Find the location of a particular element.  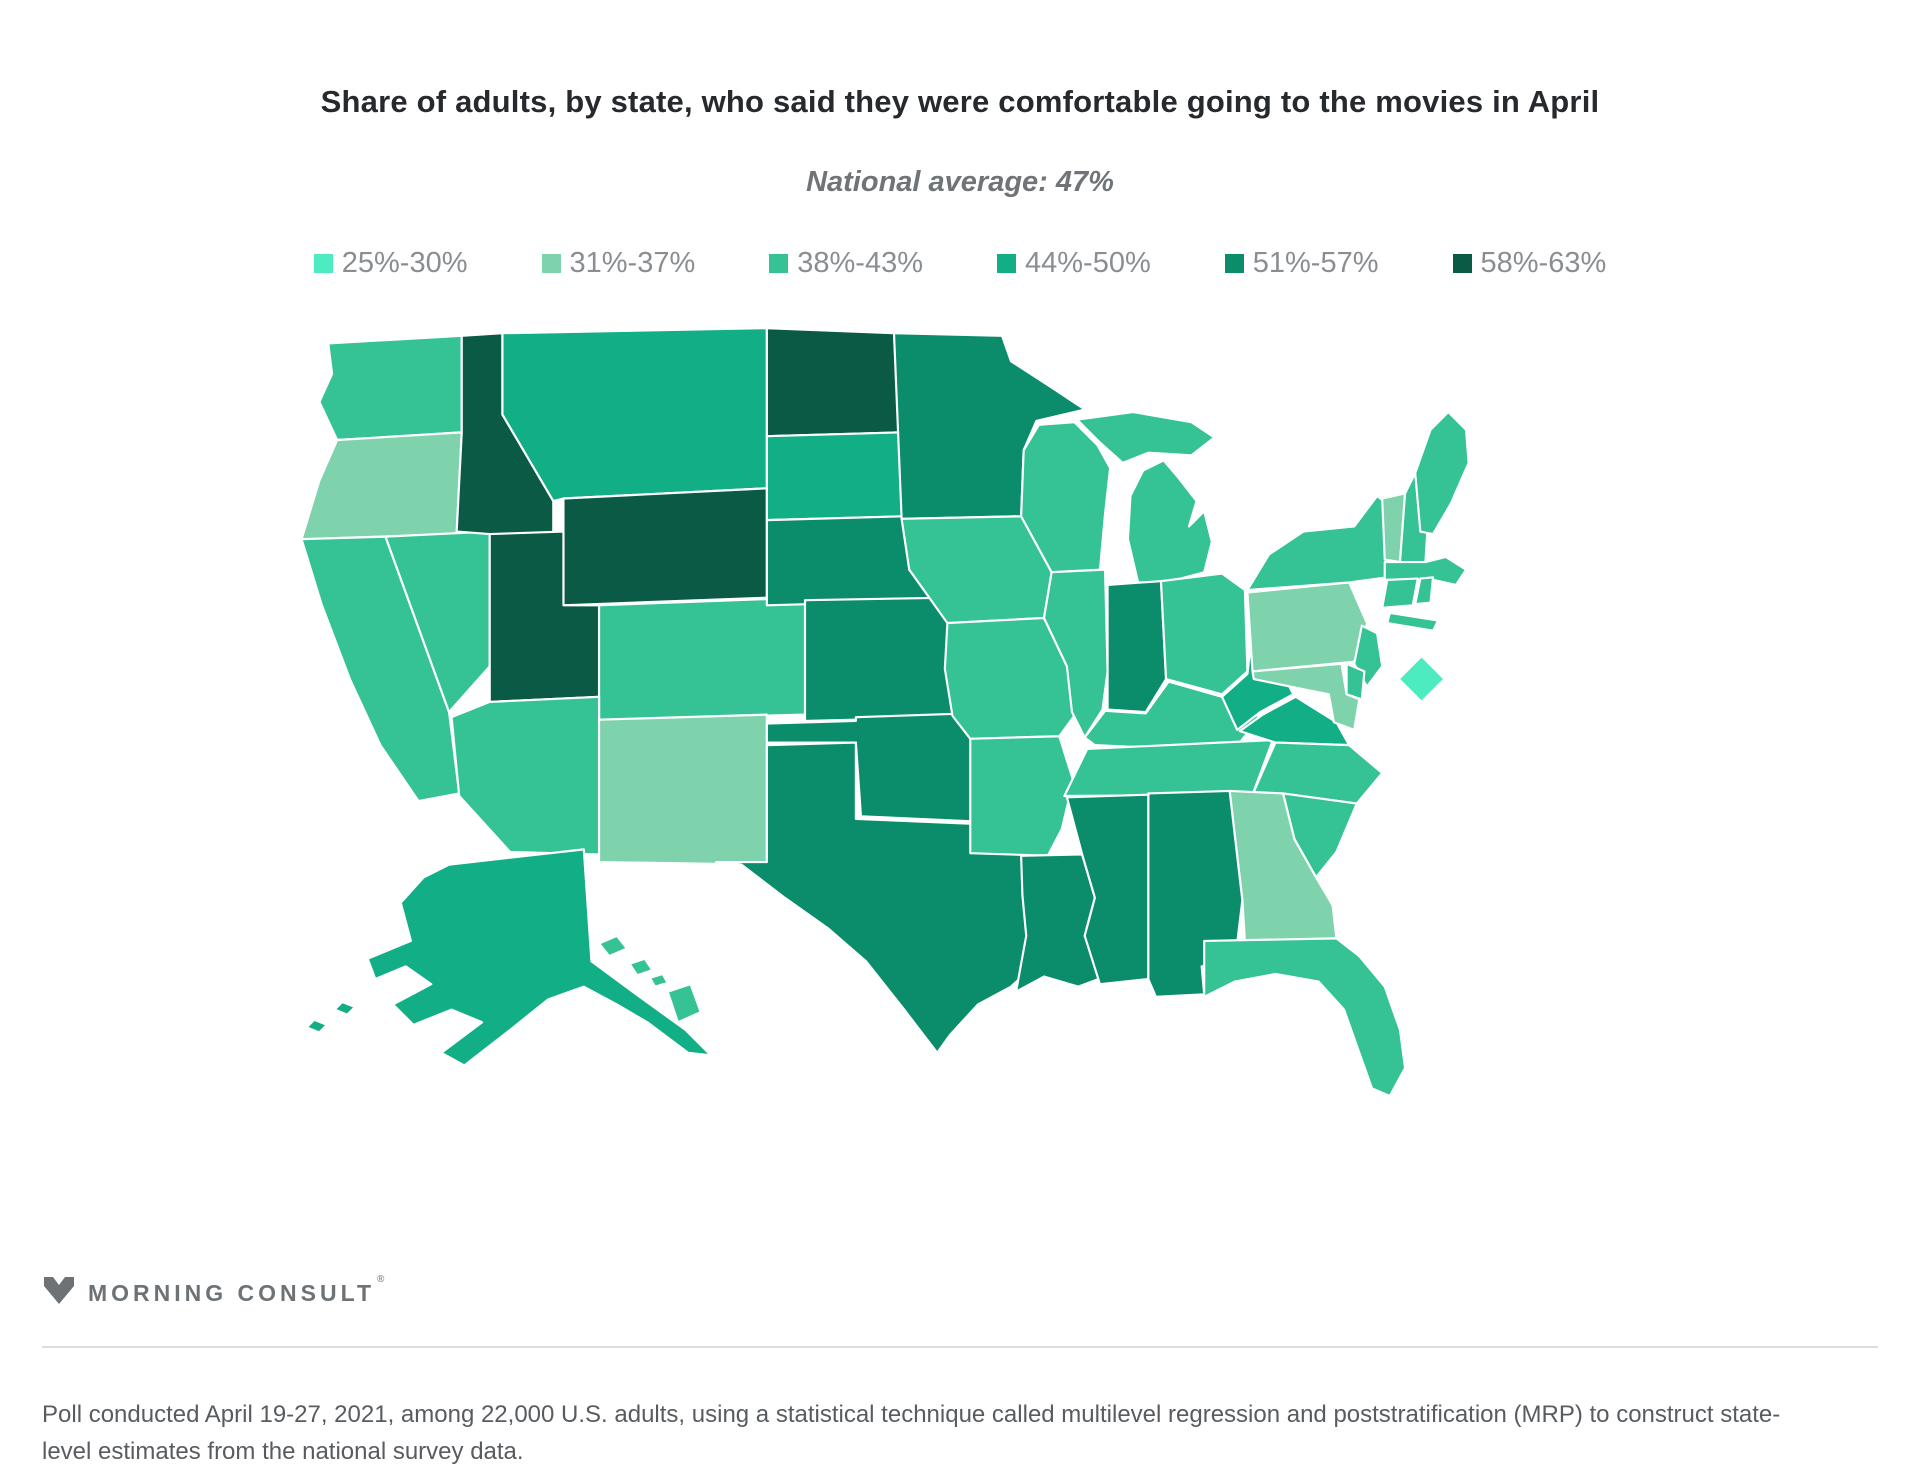

state-ct: Connecticut (38%-43%) is located at coordinates (1400, 593).